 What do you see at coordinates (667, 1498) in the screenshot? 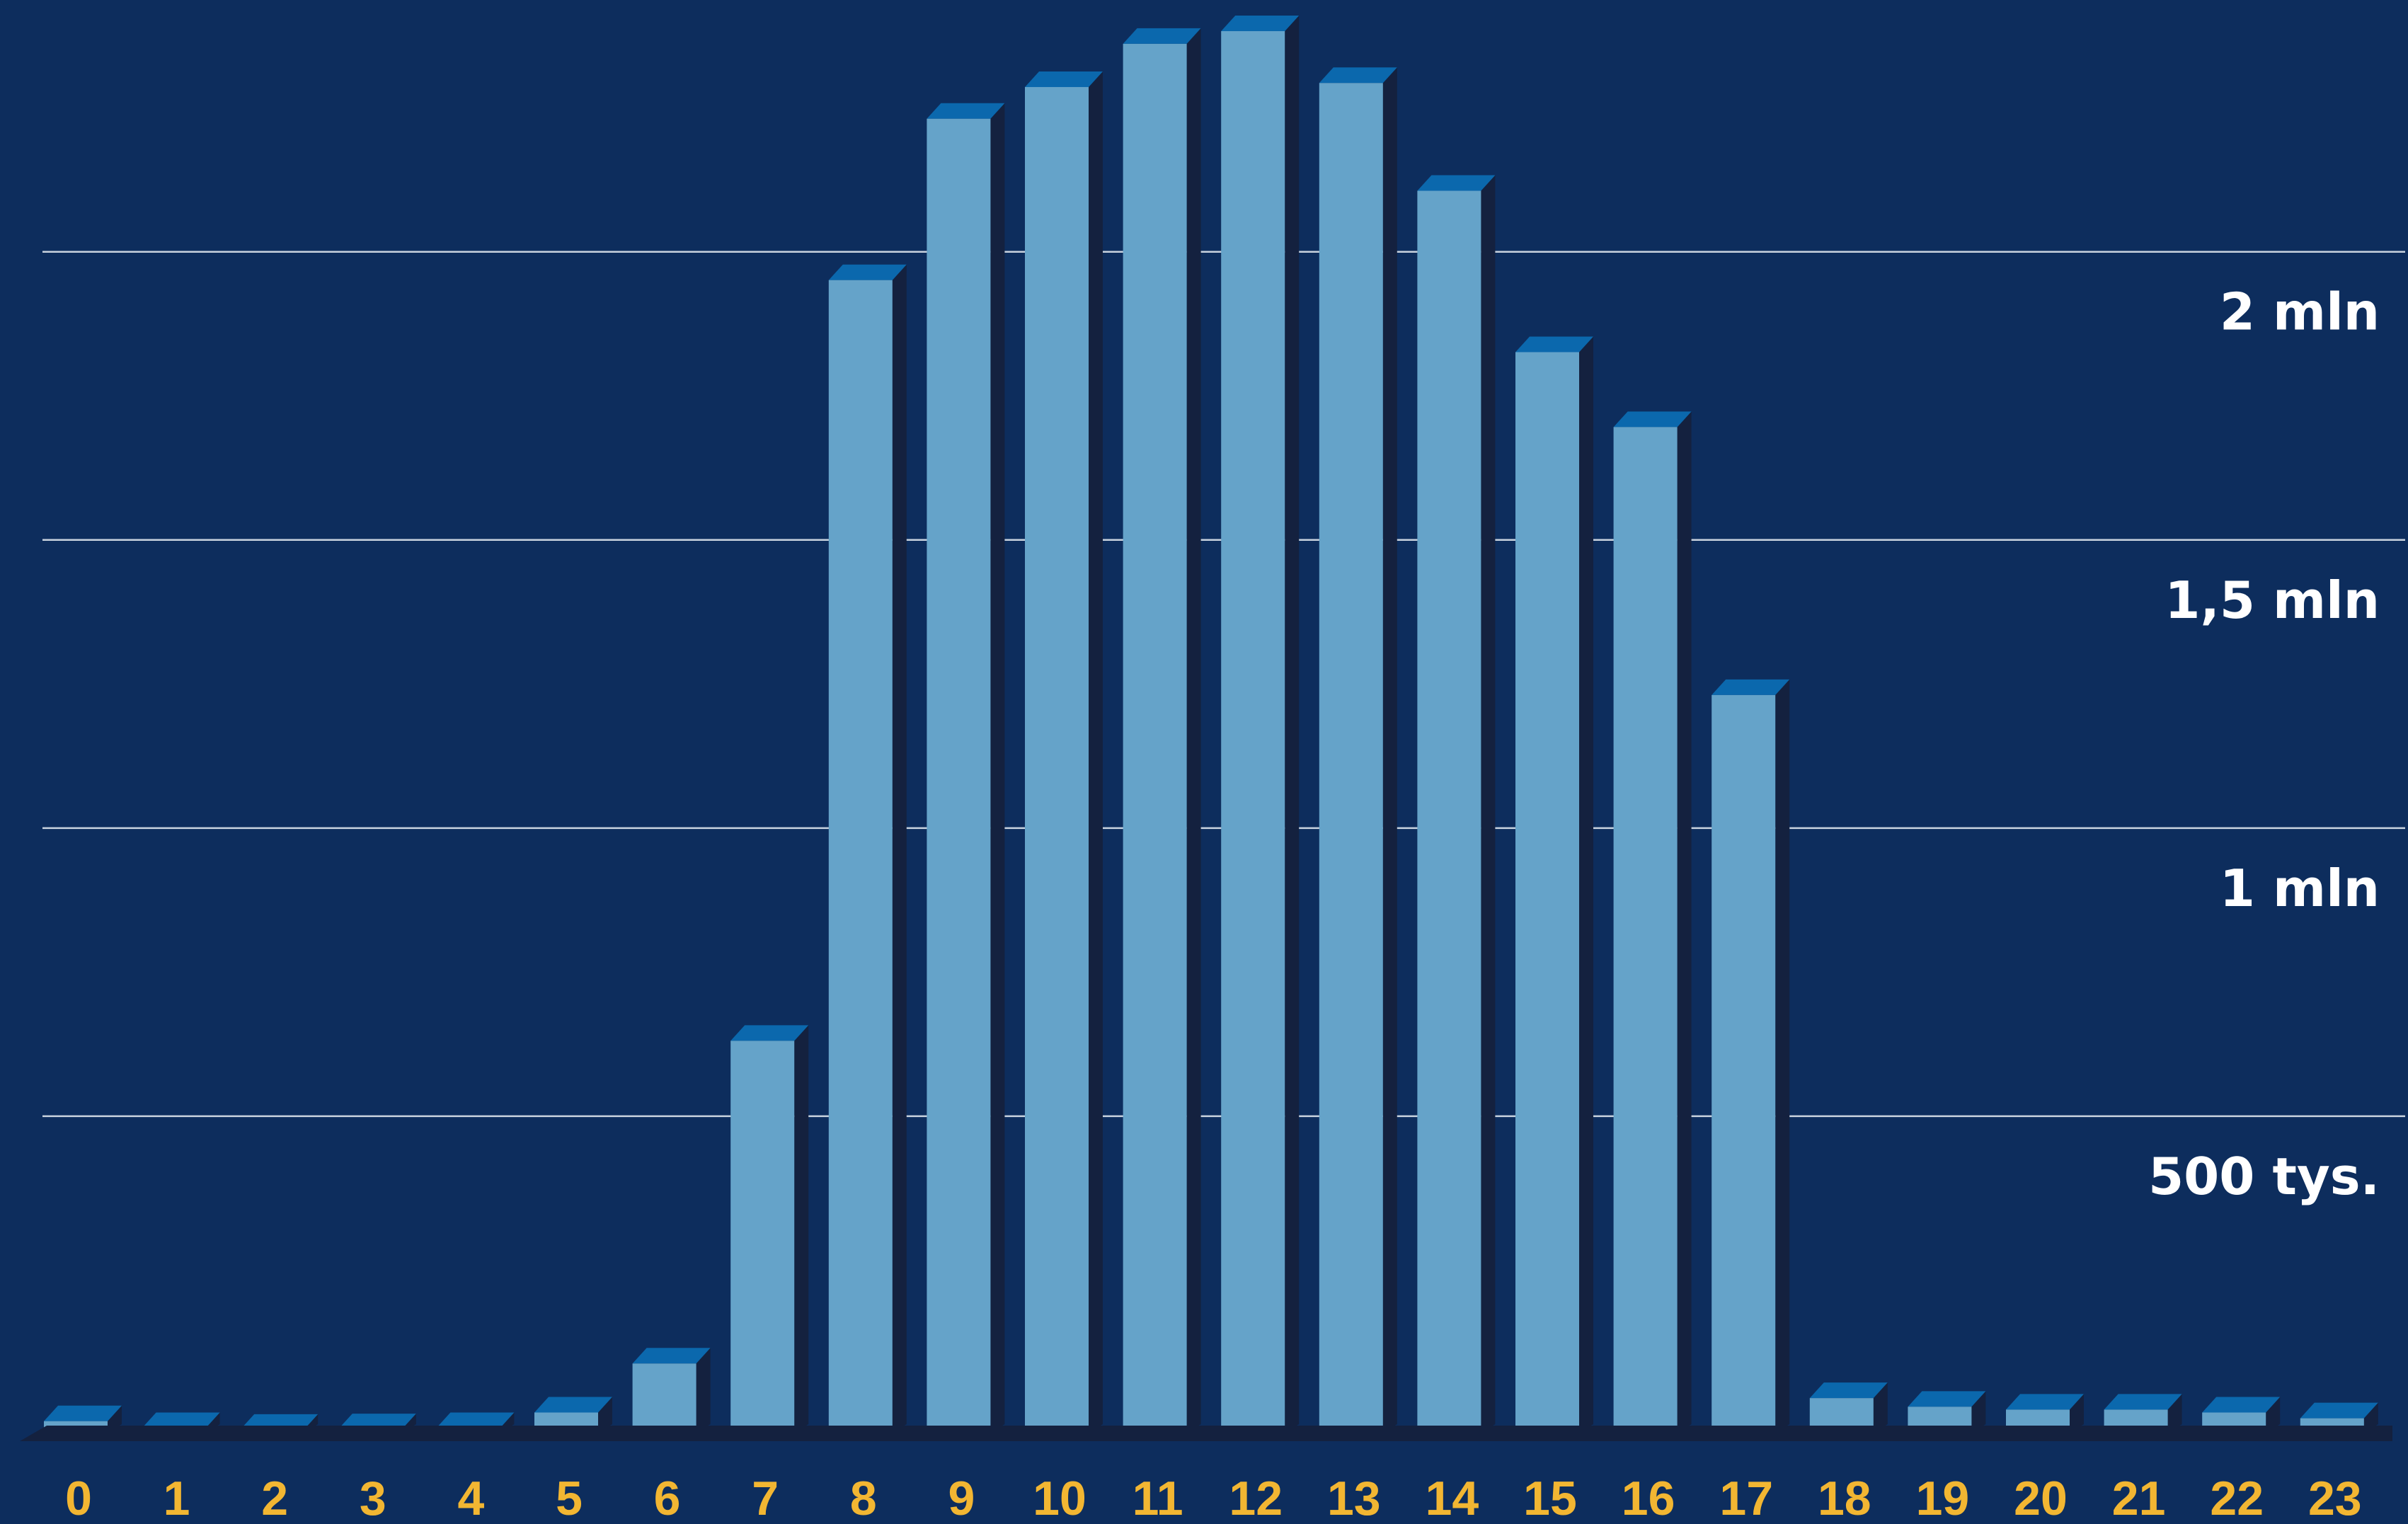
I see `x-tick-label: 6` at bounding box center [667, 1498].